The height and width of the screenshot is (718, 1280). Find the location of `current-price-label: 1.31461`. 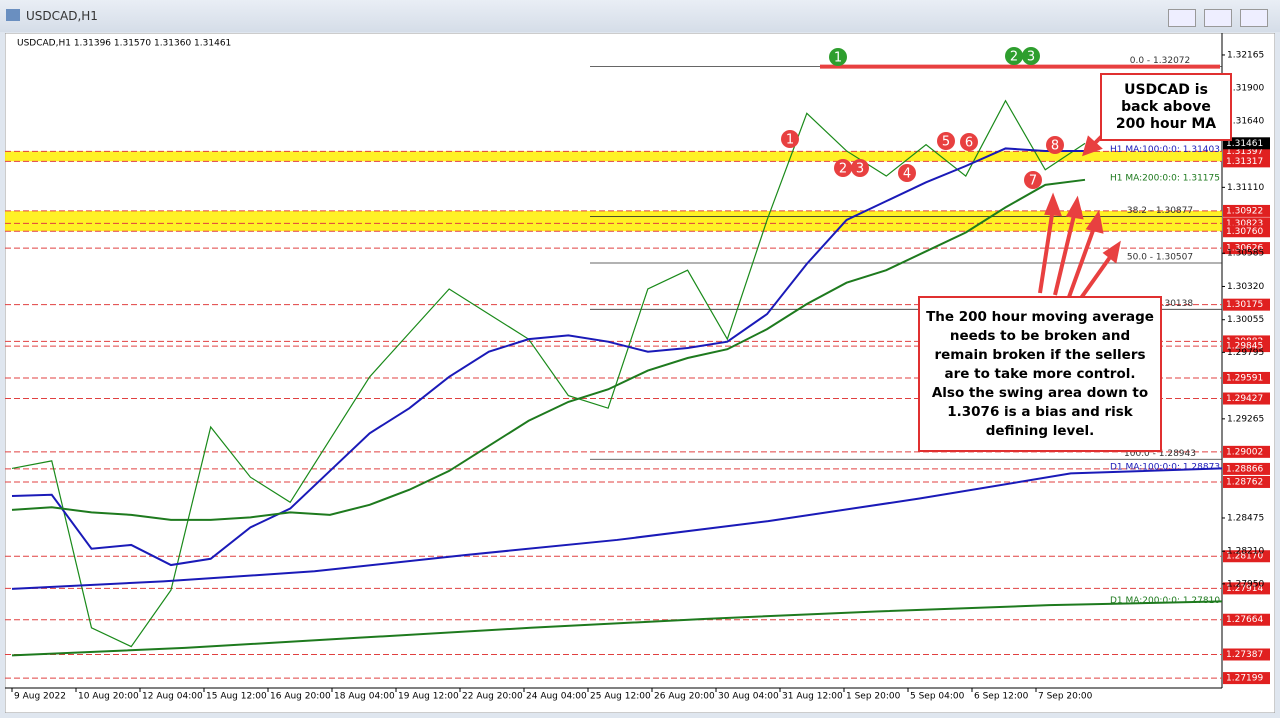

current-price-label: 1.31461 is located at coordinates (1244, 144).